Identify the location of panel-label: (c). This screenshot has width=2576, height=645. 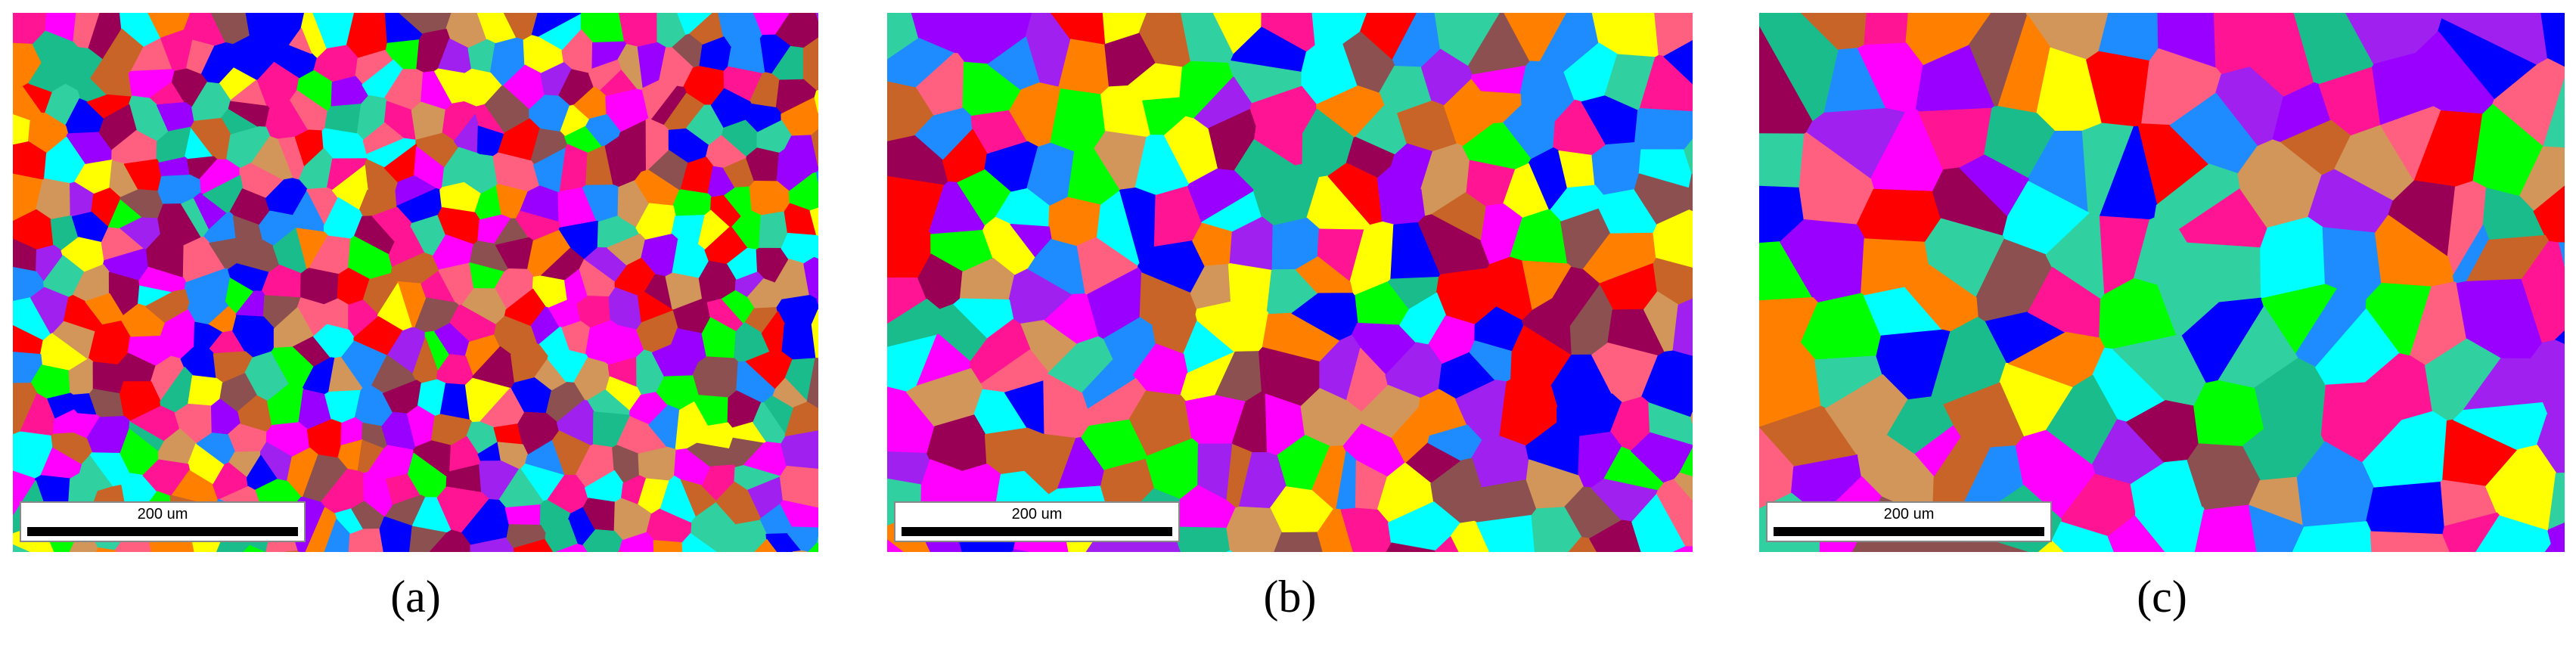
(2162, 597).